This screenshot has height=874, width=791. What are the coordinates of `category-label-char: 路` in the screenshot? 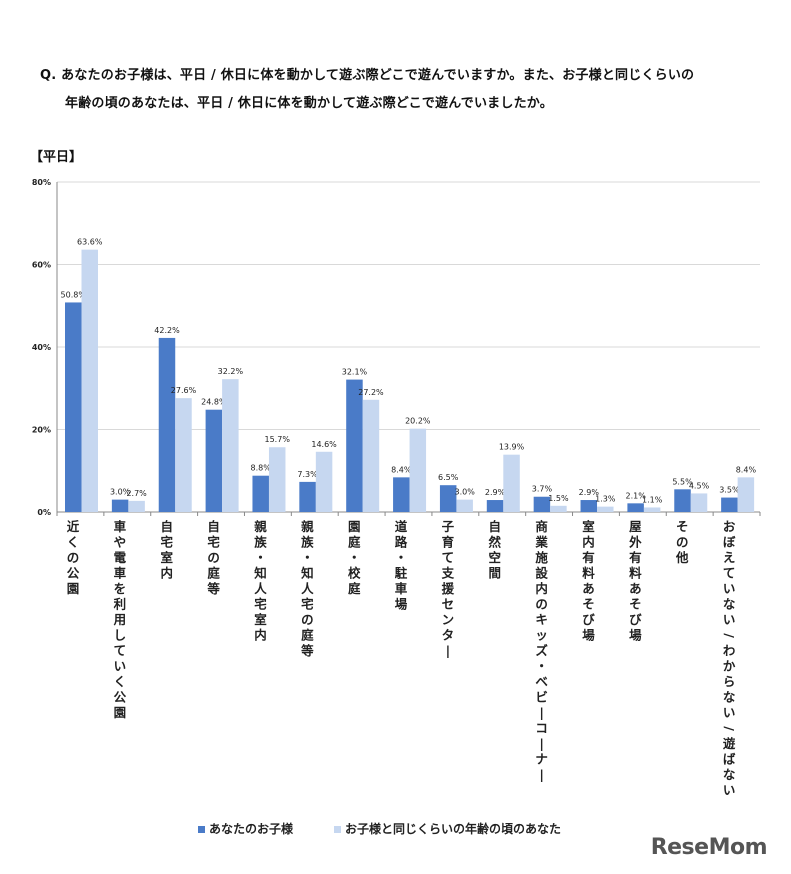 It's located at (401, 542).